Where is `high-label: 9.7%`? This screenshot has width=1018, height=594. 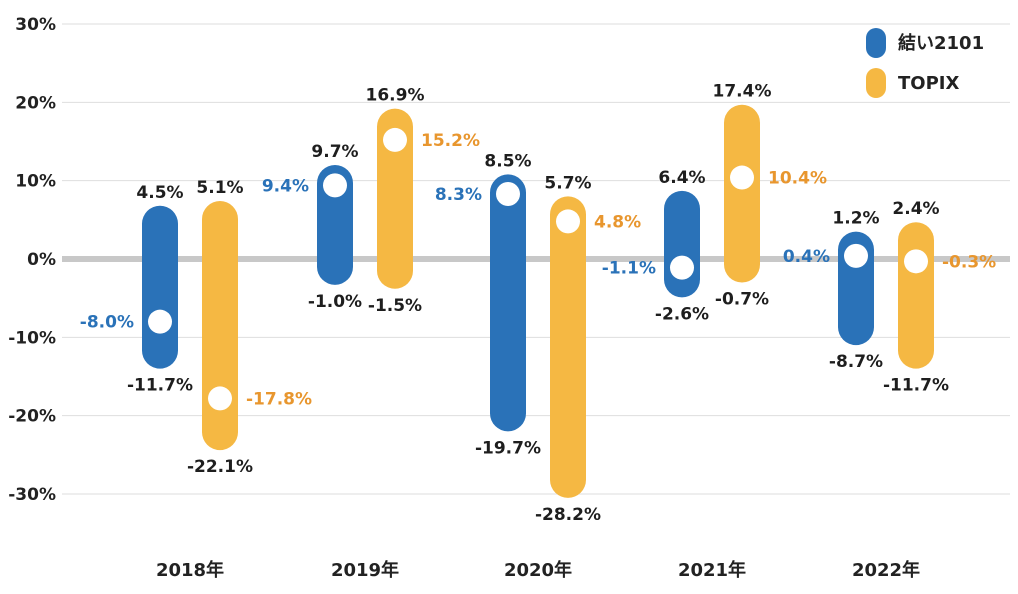
high-label: 9.7% is located at coordinates (334, 152).